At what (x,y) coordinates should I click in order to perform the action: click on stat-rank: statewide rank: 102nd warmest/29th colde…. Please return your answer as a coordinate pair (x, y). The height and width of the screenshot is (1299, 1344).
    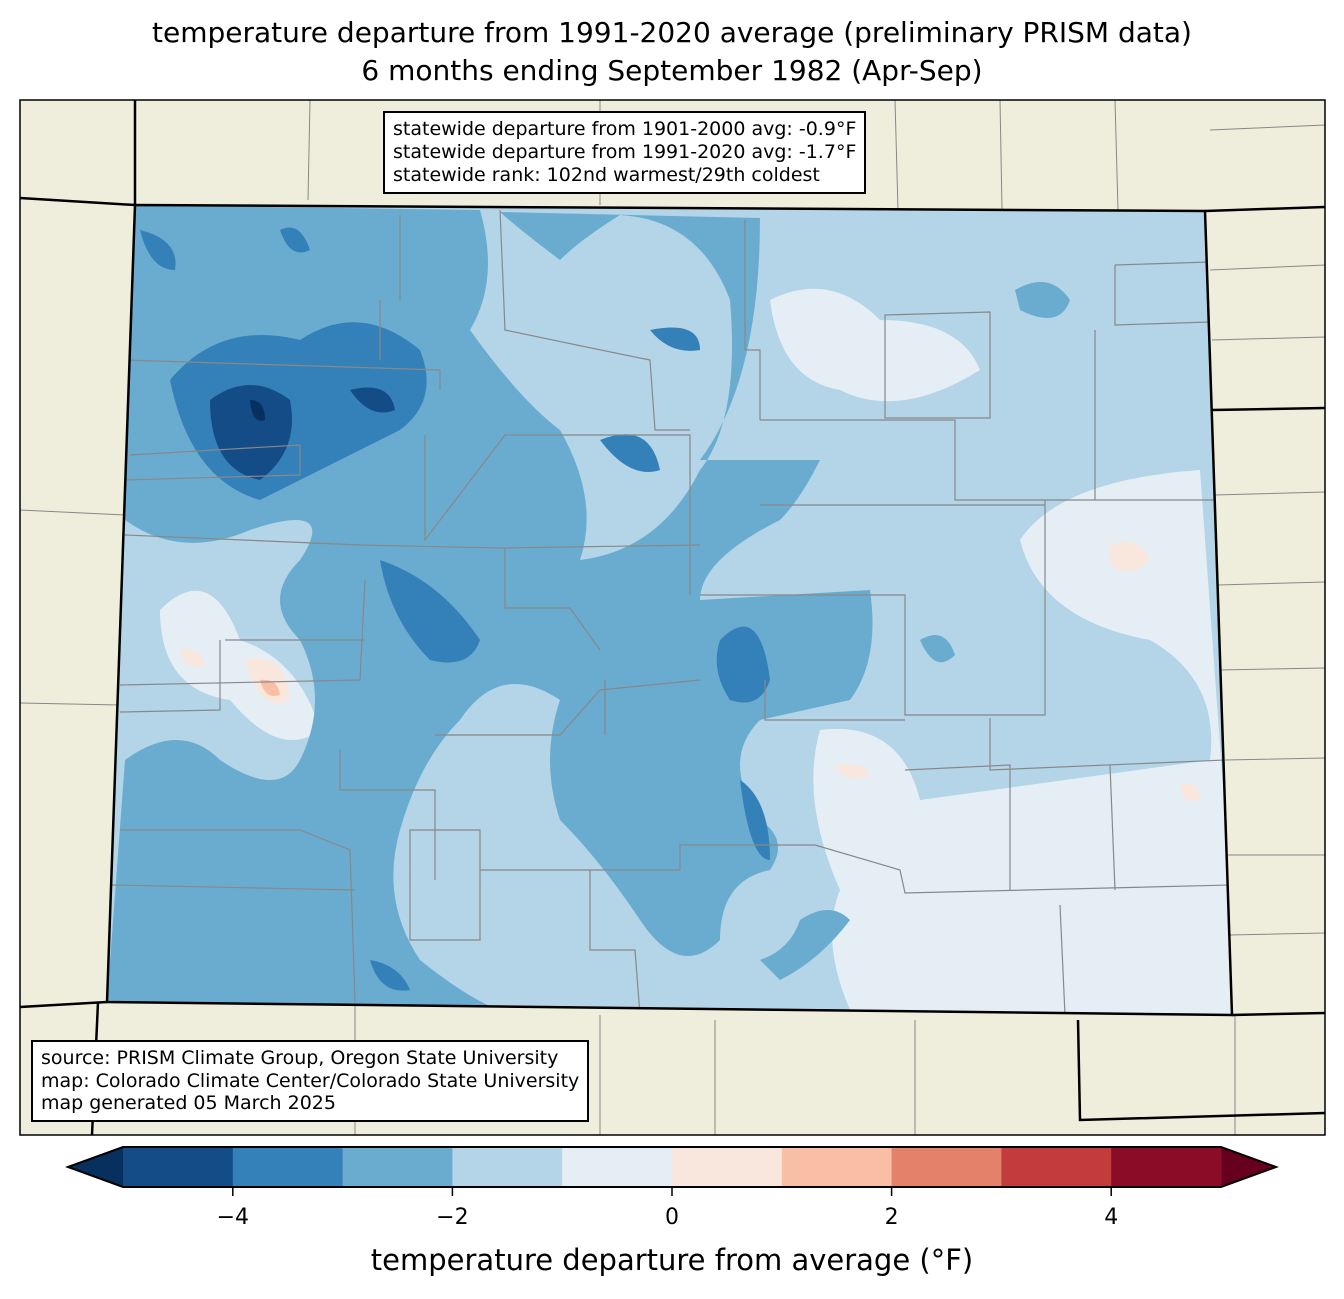
    Looking at the image, I should click on (606, 175).